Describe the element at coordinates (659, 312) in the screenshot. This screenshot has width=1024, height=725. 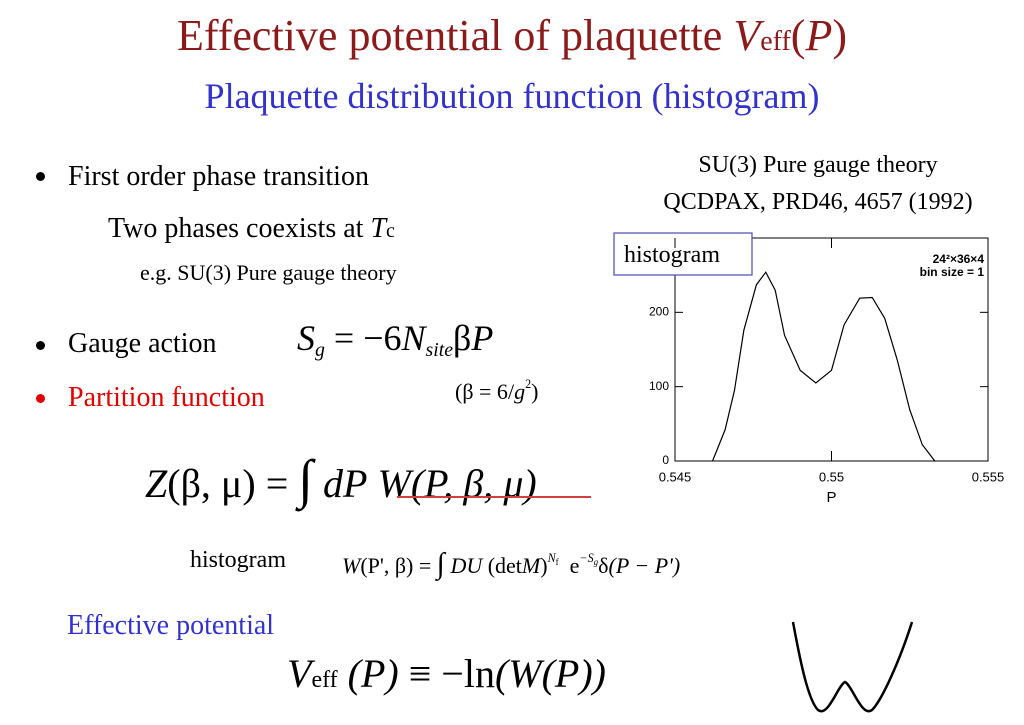
I see `y-tick-label: 200` at that location.